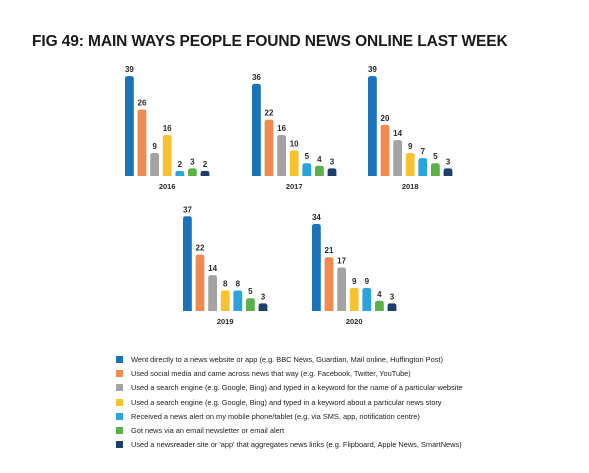 The height and width of the screenshot is (473, 589). Describe the element at coordinates (316, 217) in the screenshot. I see `data-label-2020-s1: 34` at that location.